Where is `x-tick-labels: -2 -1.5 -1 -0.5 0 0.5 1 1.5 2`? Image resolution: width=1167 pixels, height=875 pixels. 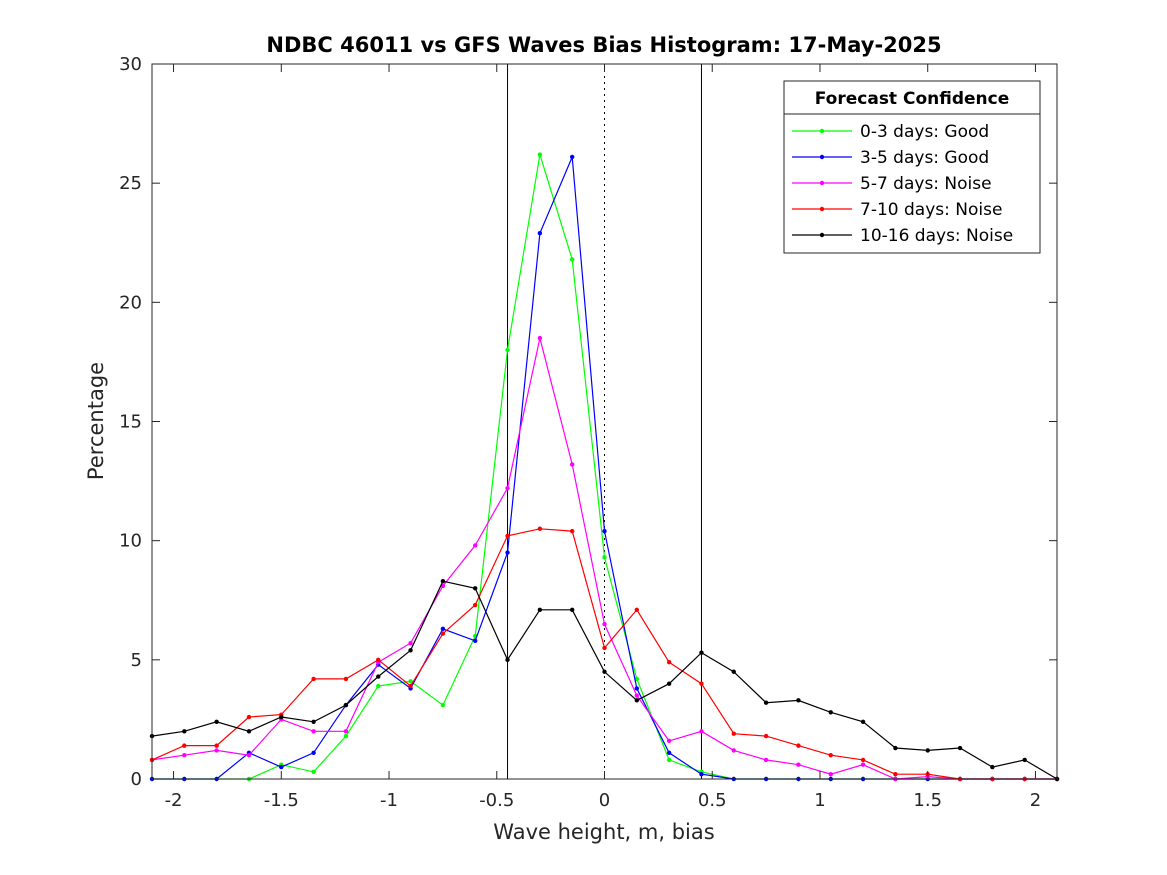 x-tick-labels: -2 -1.5 -1 -0.5 0 0.5 1 1.5 2 is located at coordinates (603, 800).